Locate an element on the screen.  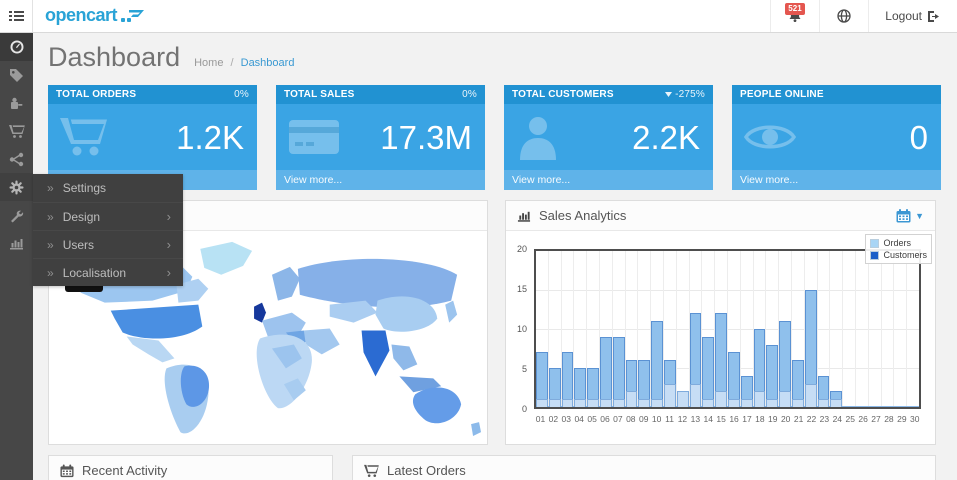
sidebar-item-extensions is located at coordinates (16, 103).